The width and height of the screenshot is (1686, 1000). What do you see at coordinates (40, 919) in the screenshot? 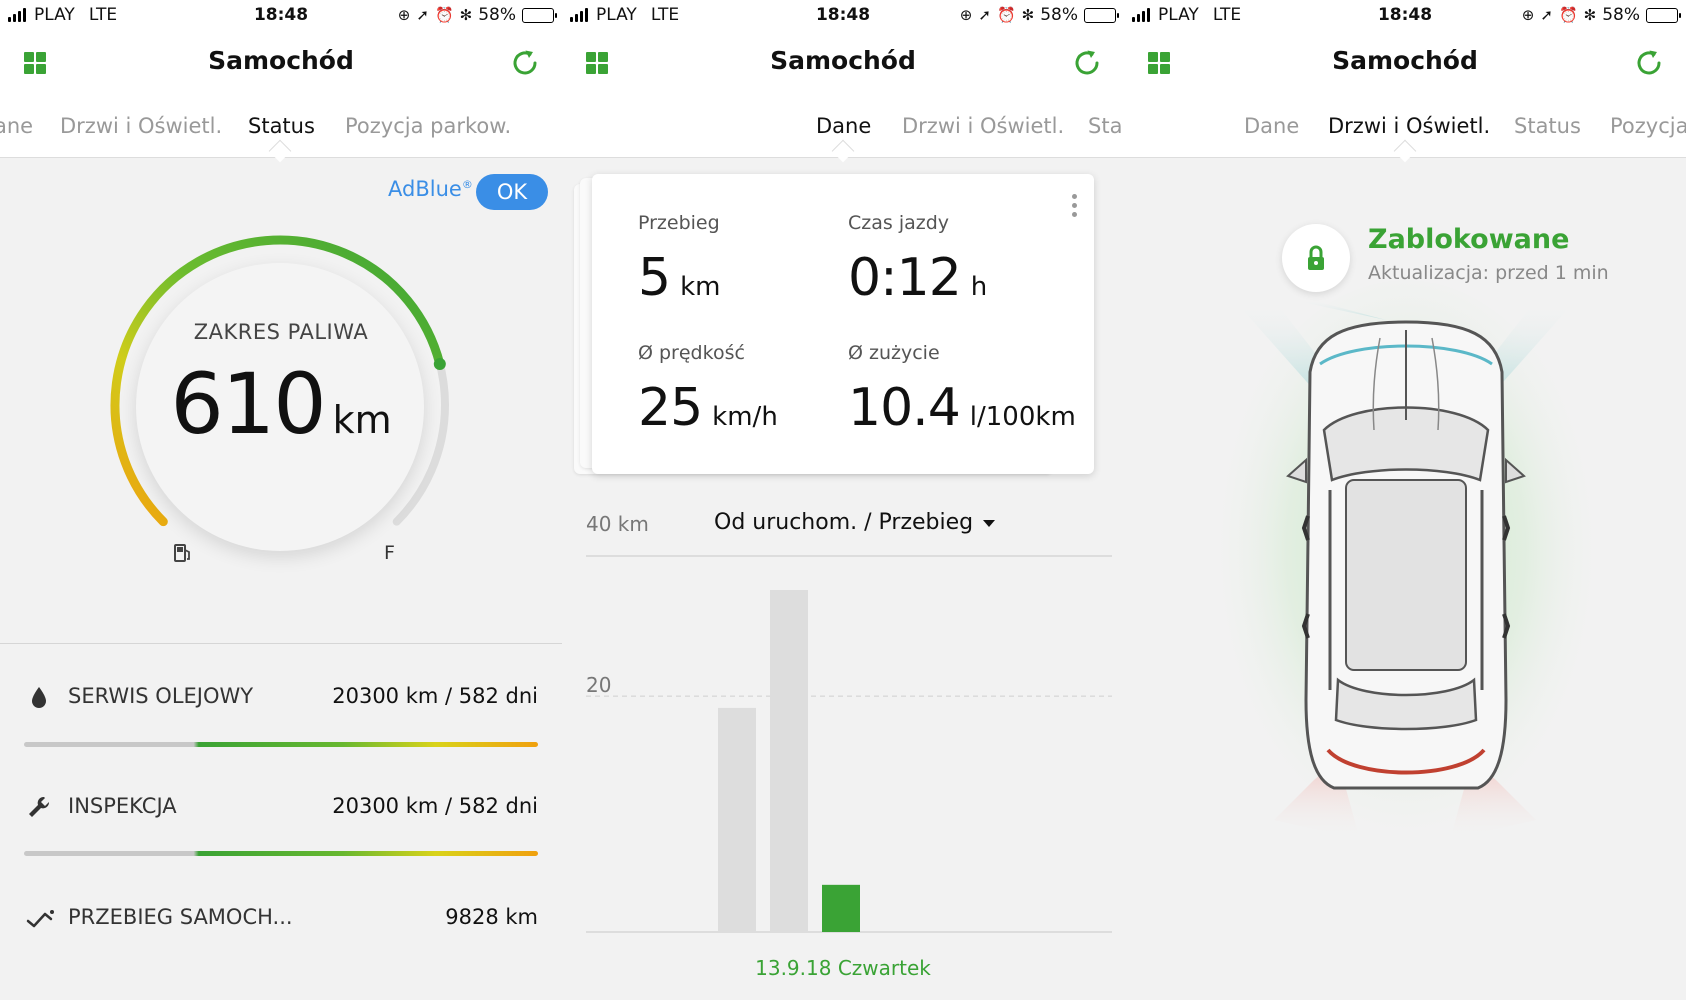
I see `odometer-icon` at bounding box center [40, 919].